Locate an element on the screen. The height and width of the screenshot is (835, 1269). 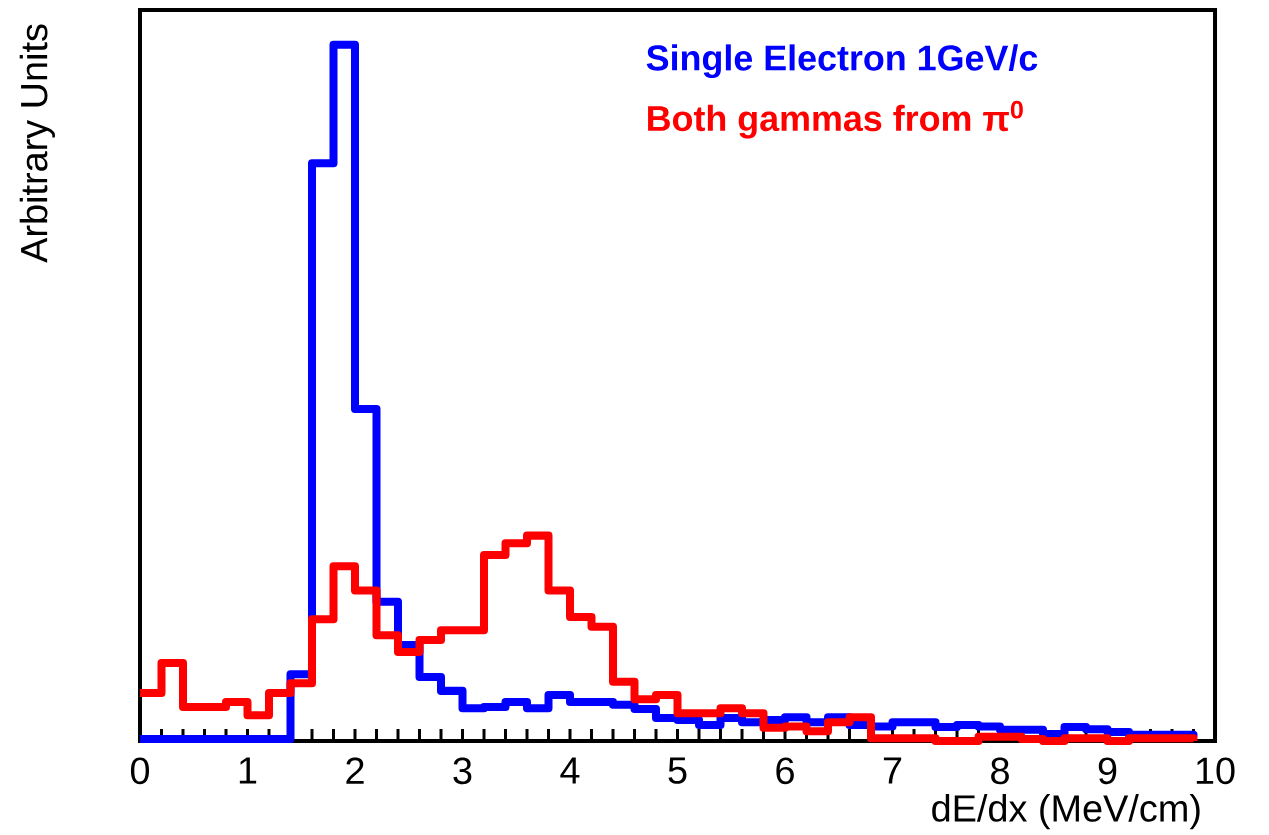
y-axis-title: Arbitrary Units is located at coordinates (37, 143).